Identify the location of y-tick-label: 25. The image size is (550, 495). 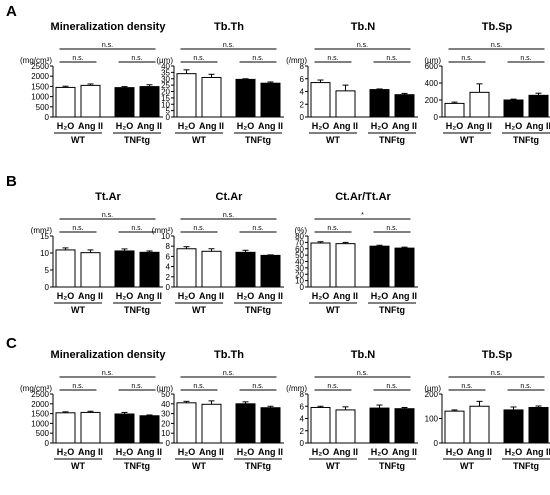
(165, 85).